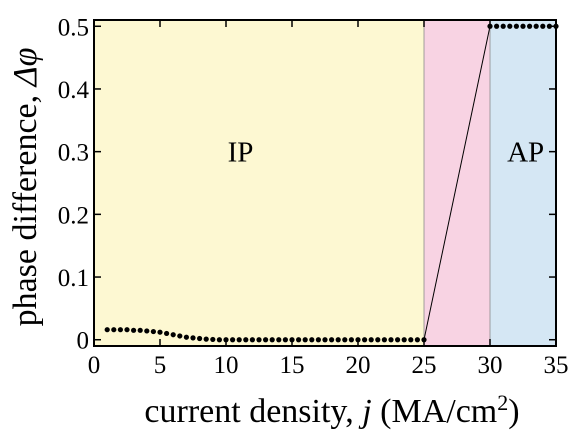  Describe the element at coordinates (556, 365) in the screenshot. I see `x-tick-label: 35` at that location.